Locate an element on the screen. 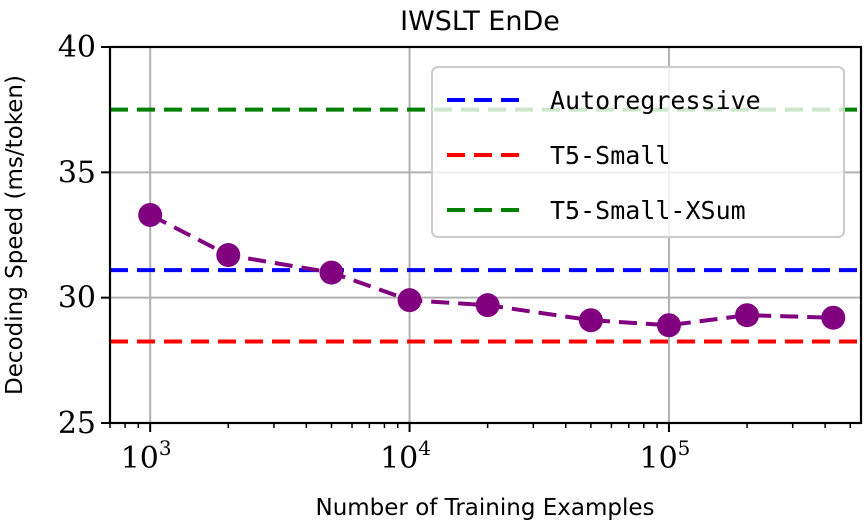 This screenshot has height=523, width=864. legend-label: T5-Small-XSum is located at coordinates (648, 210).